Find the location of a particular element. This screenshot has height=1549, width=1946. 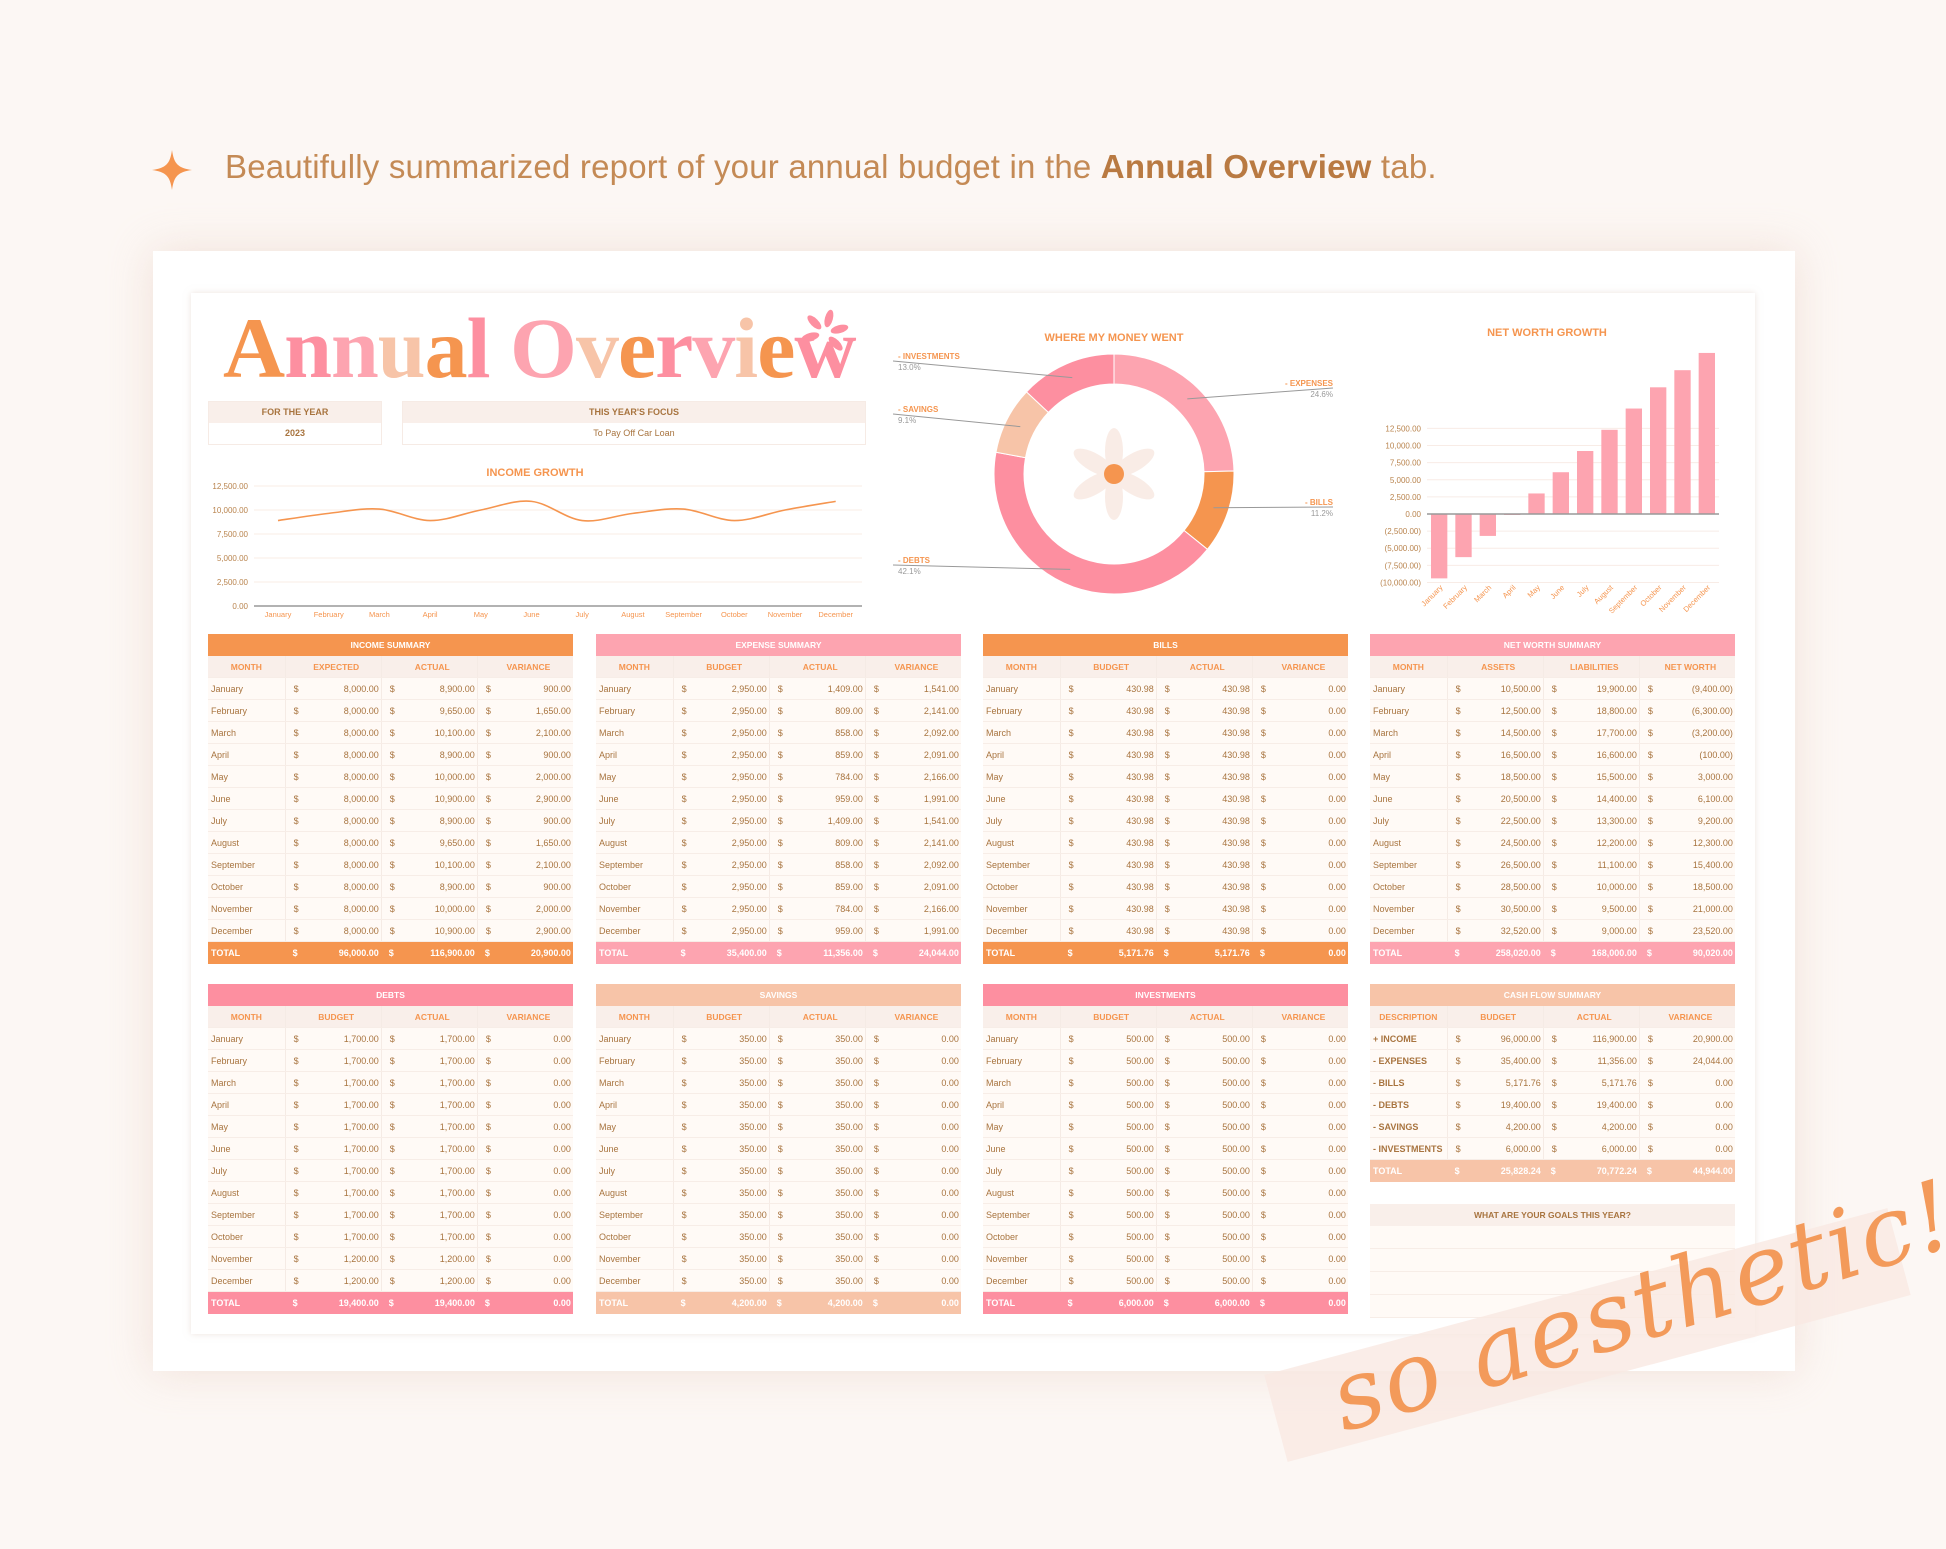

value-cell: $14,500.00 is located at coordinates (1494, 732).